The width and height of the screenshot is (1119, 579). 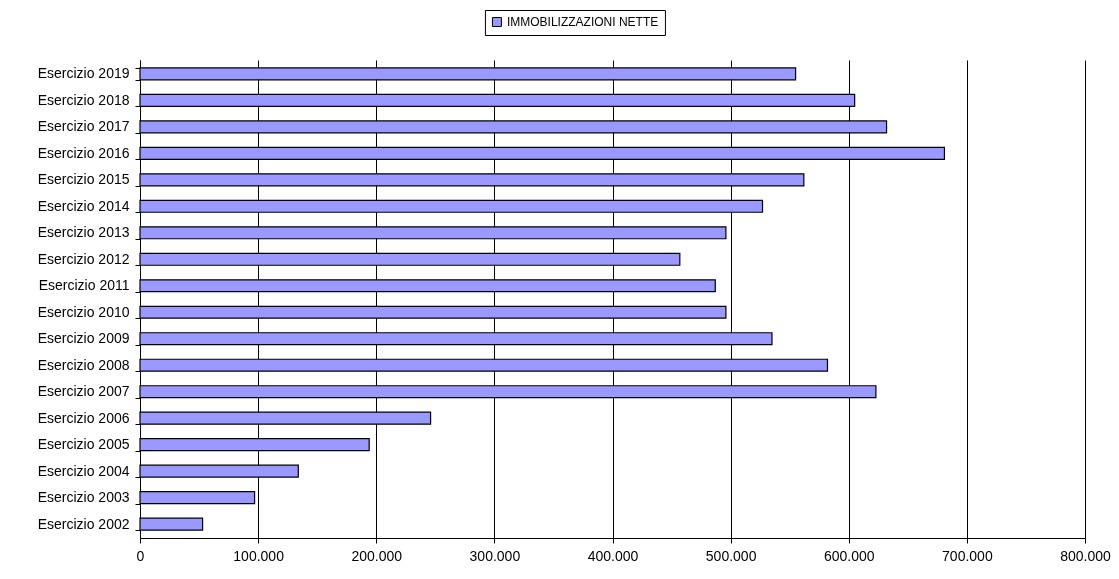 I want to click on y-tick-label: Esercizio 2005, so click(x=83, y=444).